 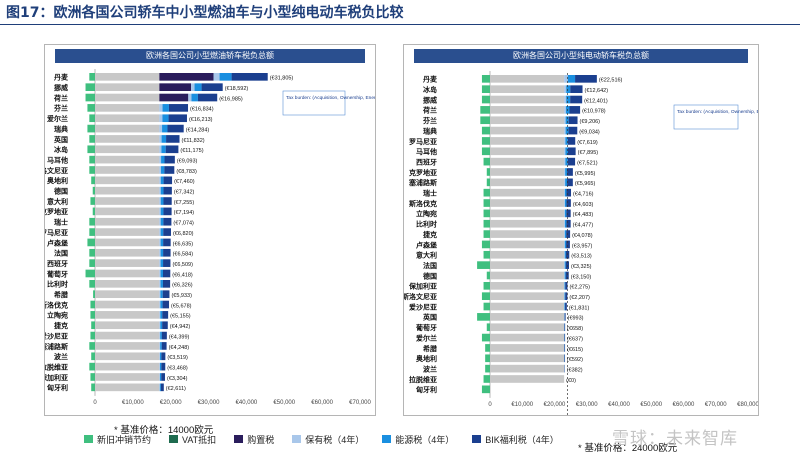 I want to click on category-label: 德国, so click(x=430, y=275).